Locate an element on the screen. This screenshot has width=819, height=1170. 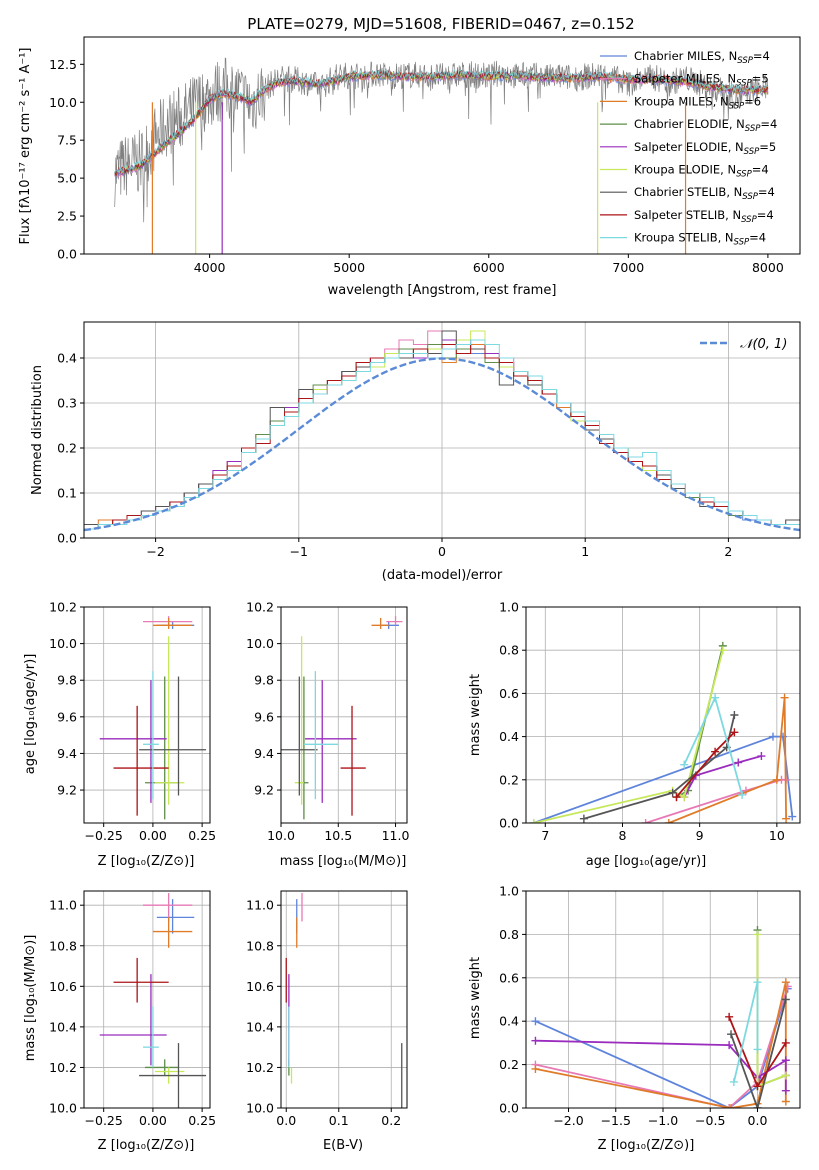
x-tick-label: 9 is located at coordinates (700, 835).